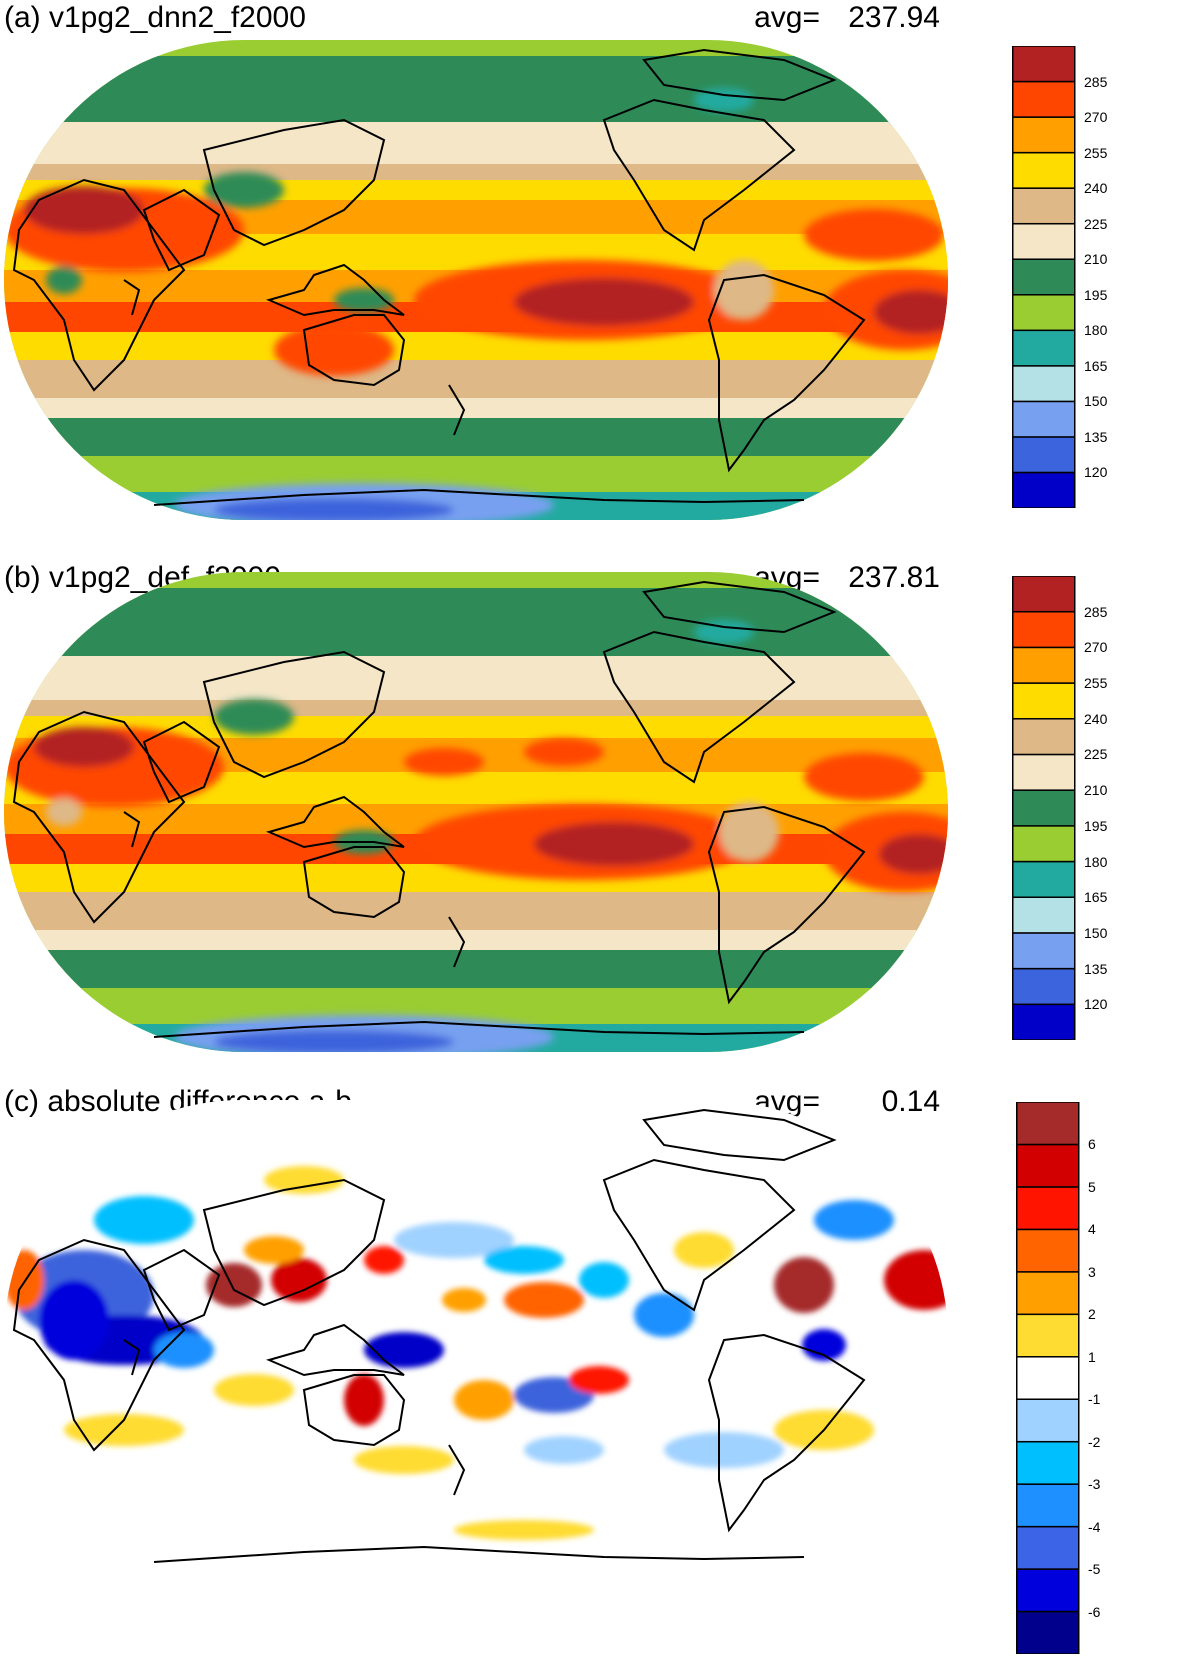 The width and height of the screenshot is (1188, 1677). I want to click on colorbar-labels-c: -6 -5 -4 -3 -2 -1 1 2 3 4 5 6, so click(1081, 1378).